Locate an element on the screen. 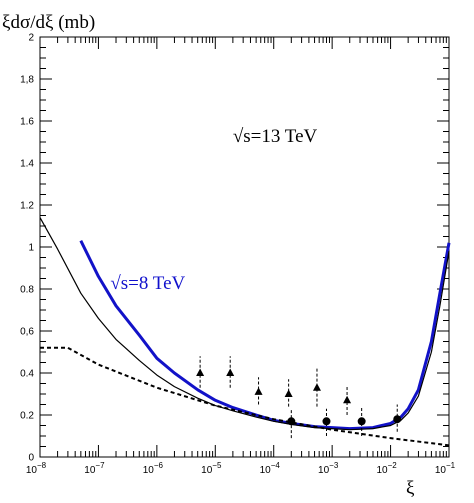  y-axis-title: ξdσ/dξ (mb) is located at coordinates (48, 22).